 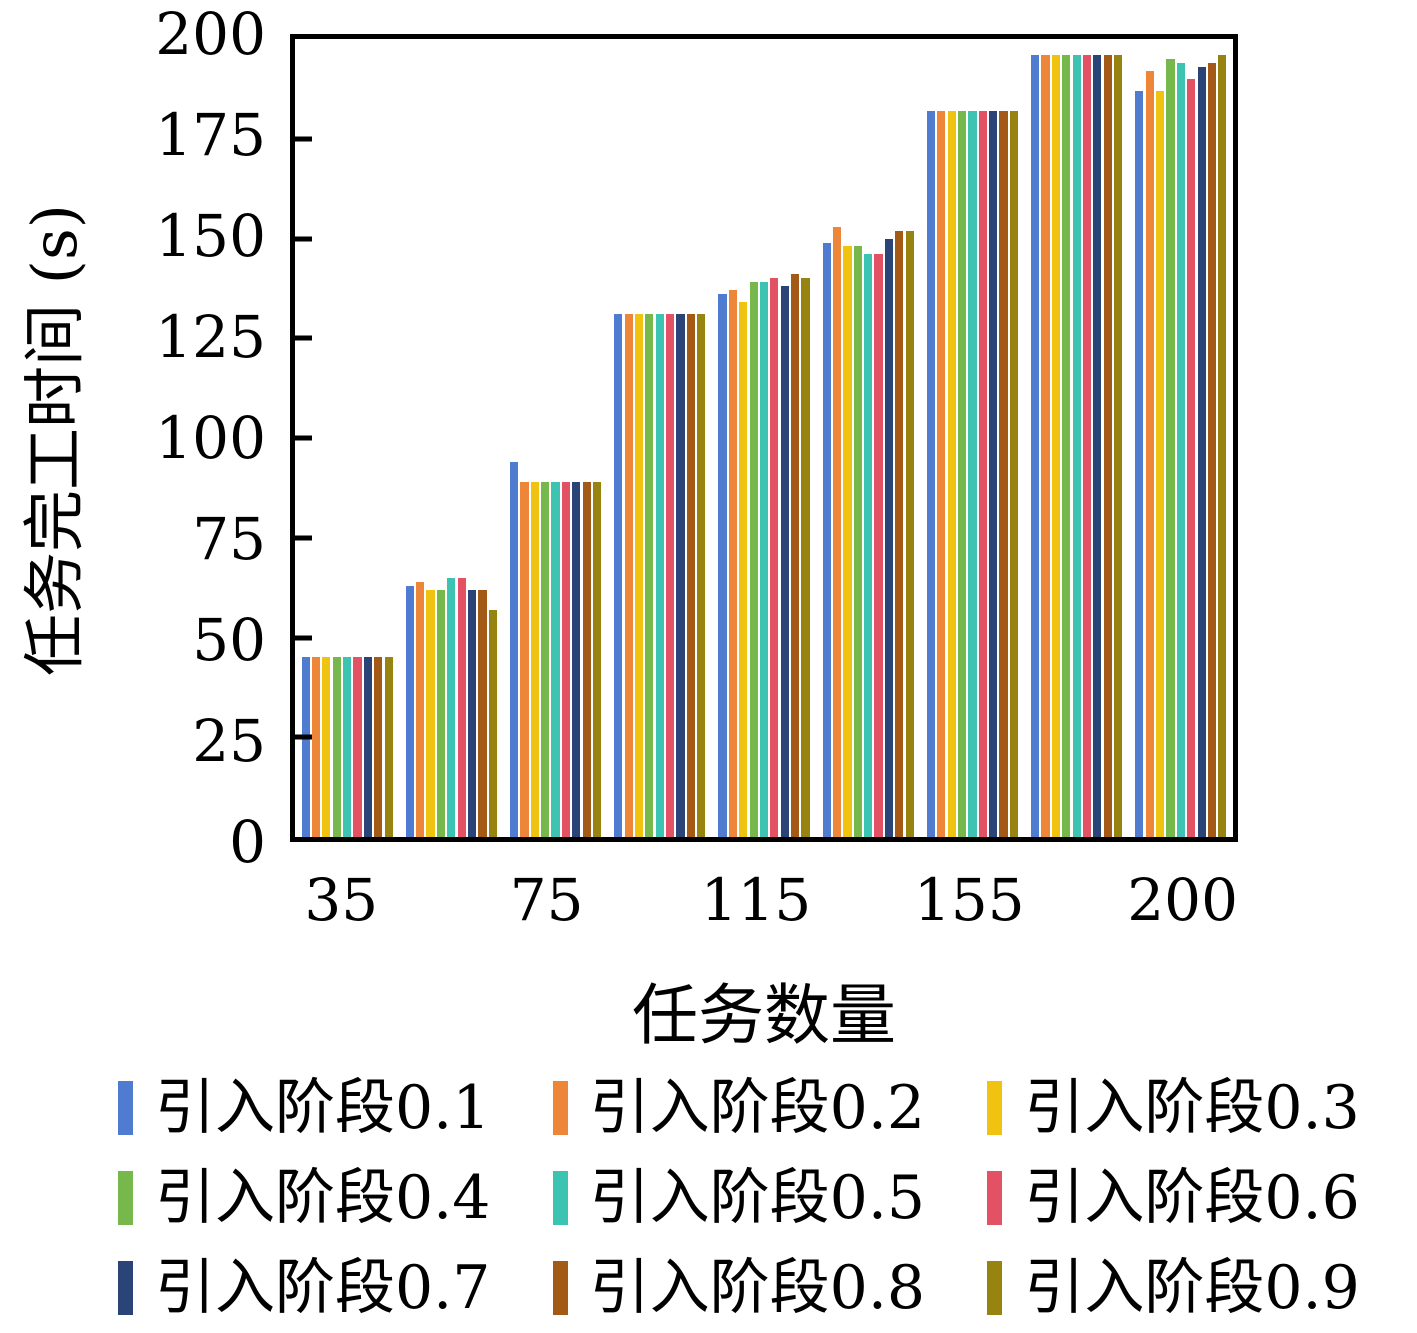 What do you see at coordinates (1199, 1108) in the screenshot?
I see `legend-item: 引入阶段0.3` at bounding box center [1199, 1108].